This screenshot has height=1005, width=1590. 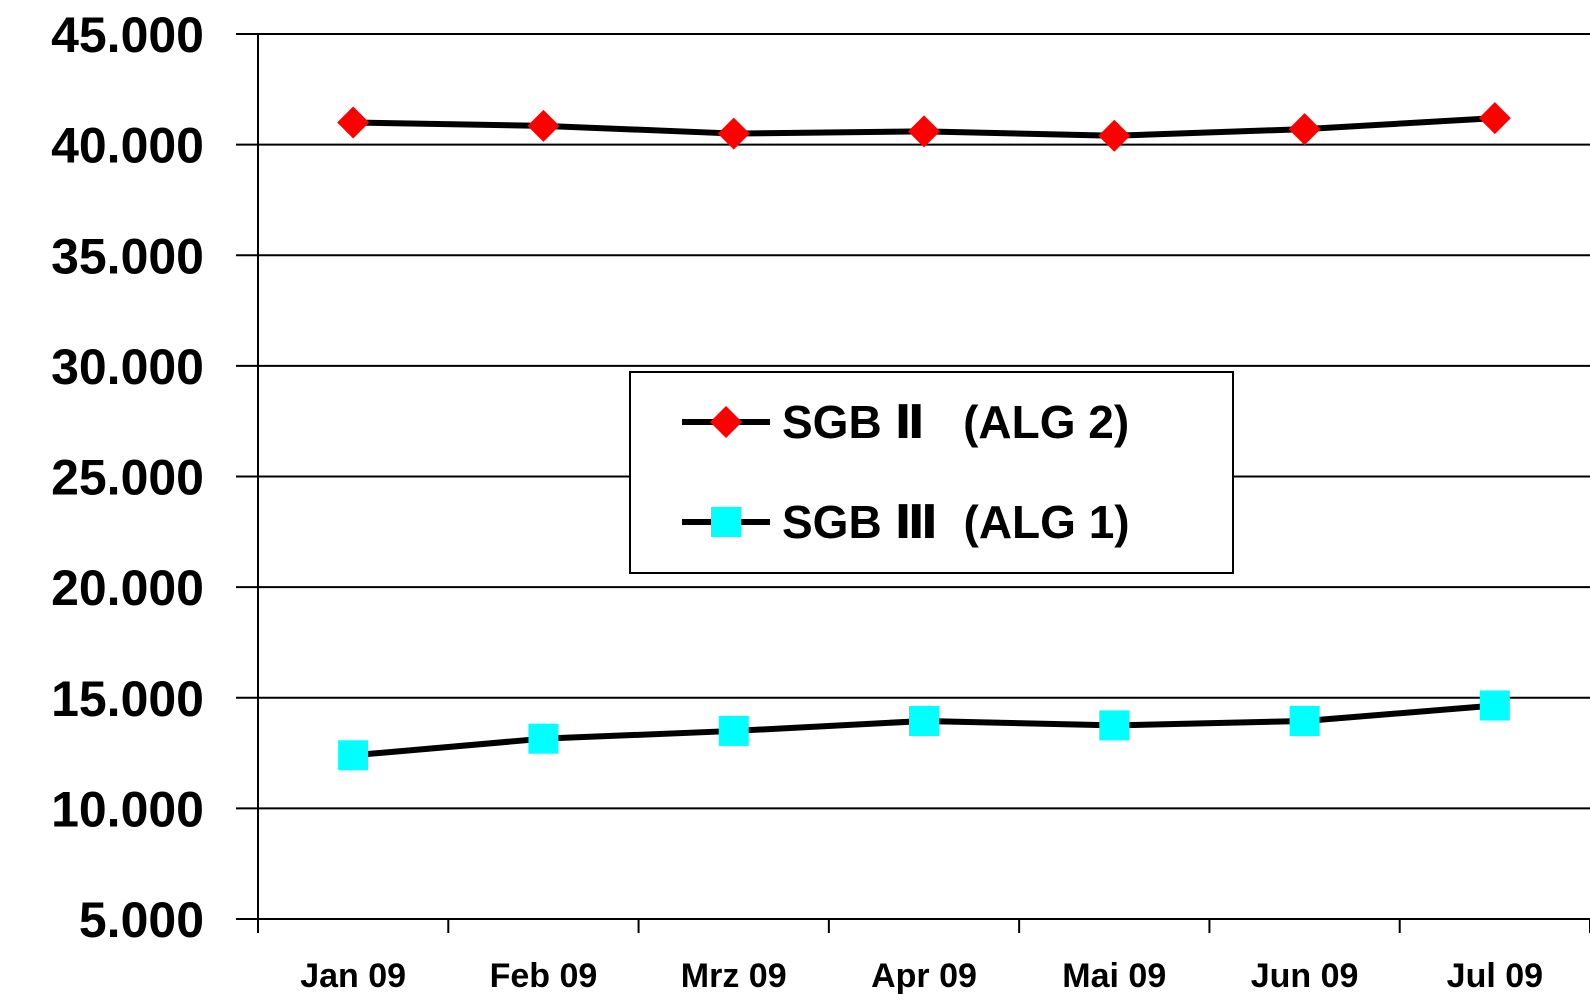 I want to click on legend-box, so click(x=931, y=472).